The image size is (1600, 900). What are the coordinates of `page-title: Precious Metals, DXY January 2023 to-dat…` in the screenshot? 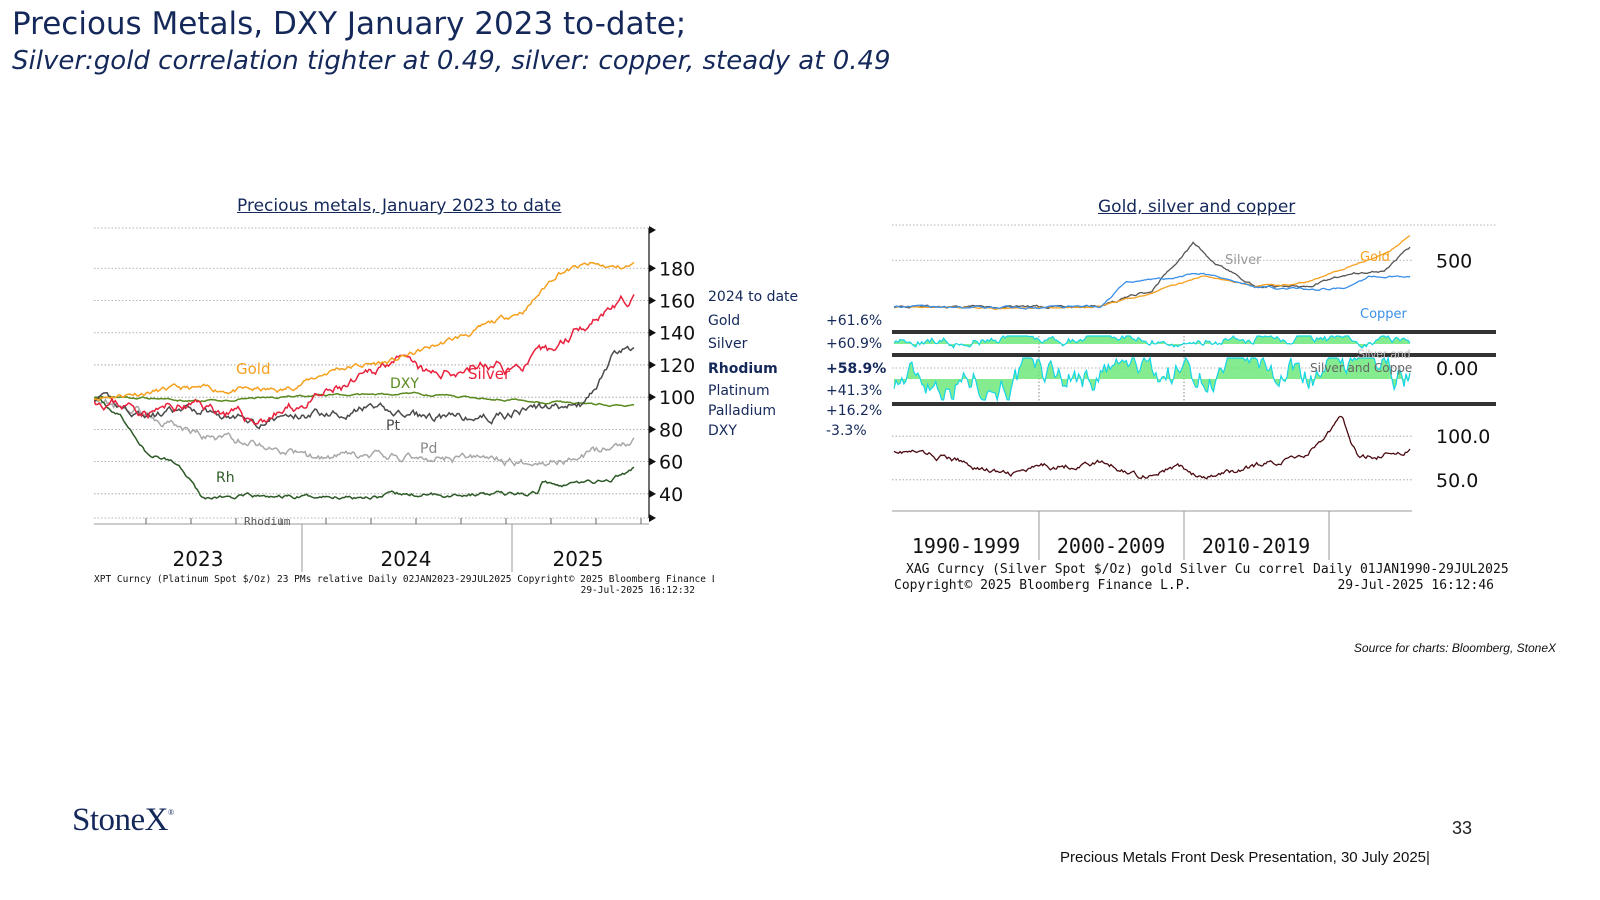 It's located at (349, 24).